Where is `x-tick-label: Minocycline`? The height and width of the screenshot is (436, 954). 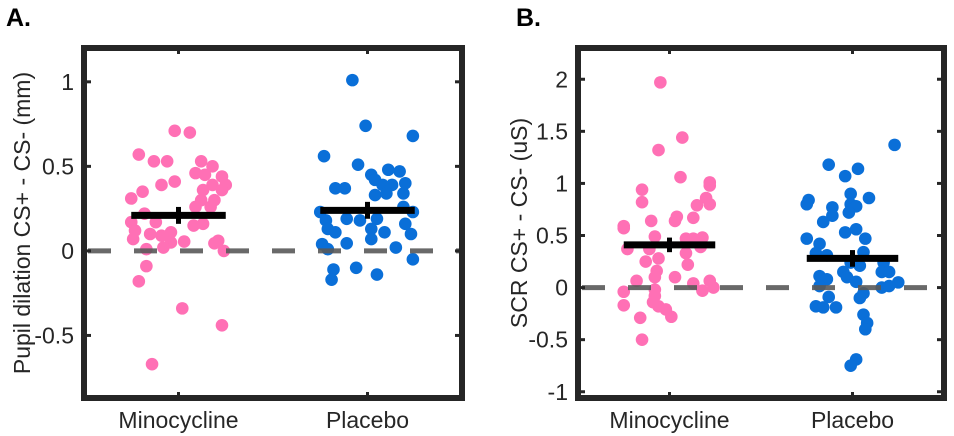
x-tick-label: Minocycline is located at coordinates (669, 420).